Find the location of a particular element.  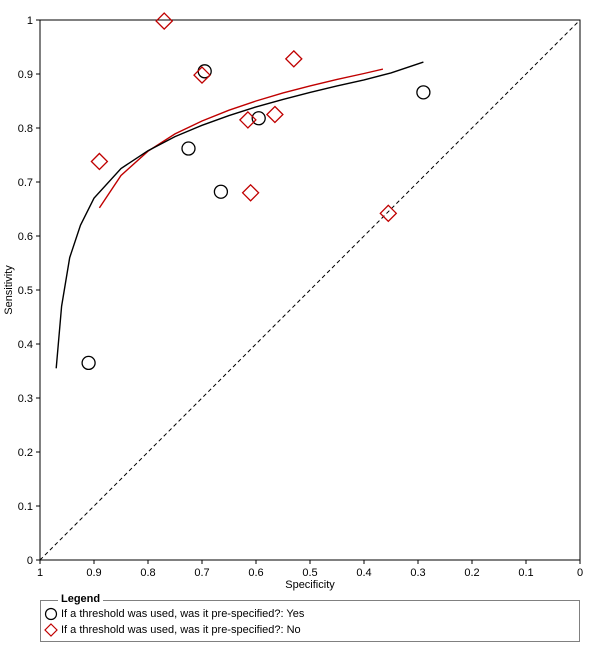

y-tick-label: 0.9 is located at coordinates (25, 75).